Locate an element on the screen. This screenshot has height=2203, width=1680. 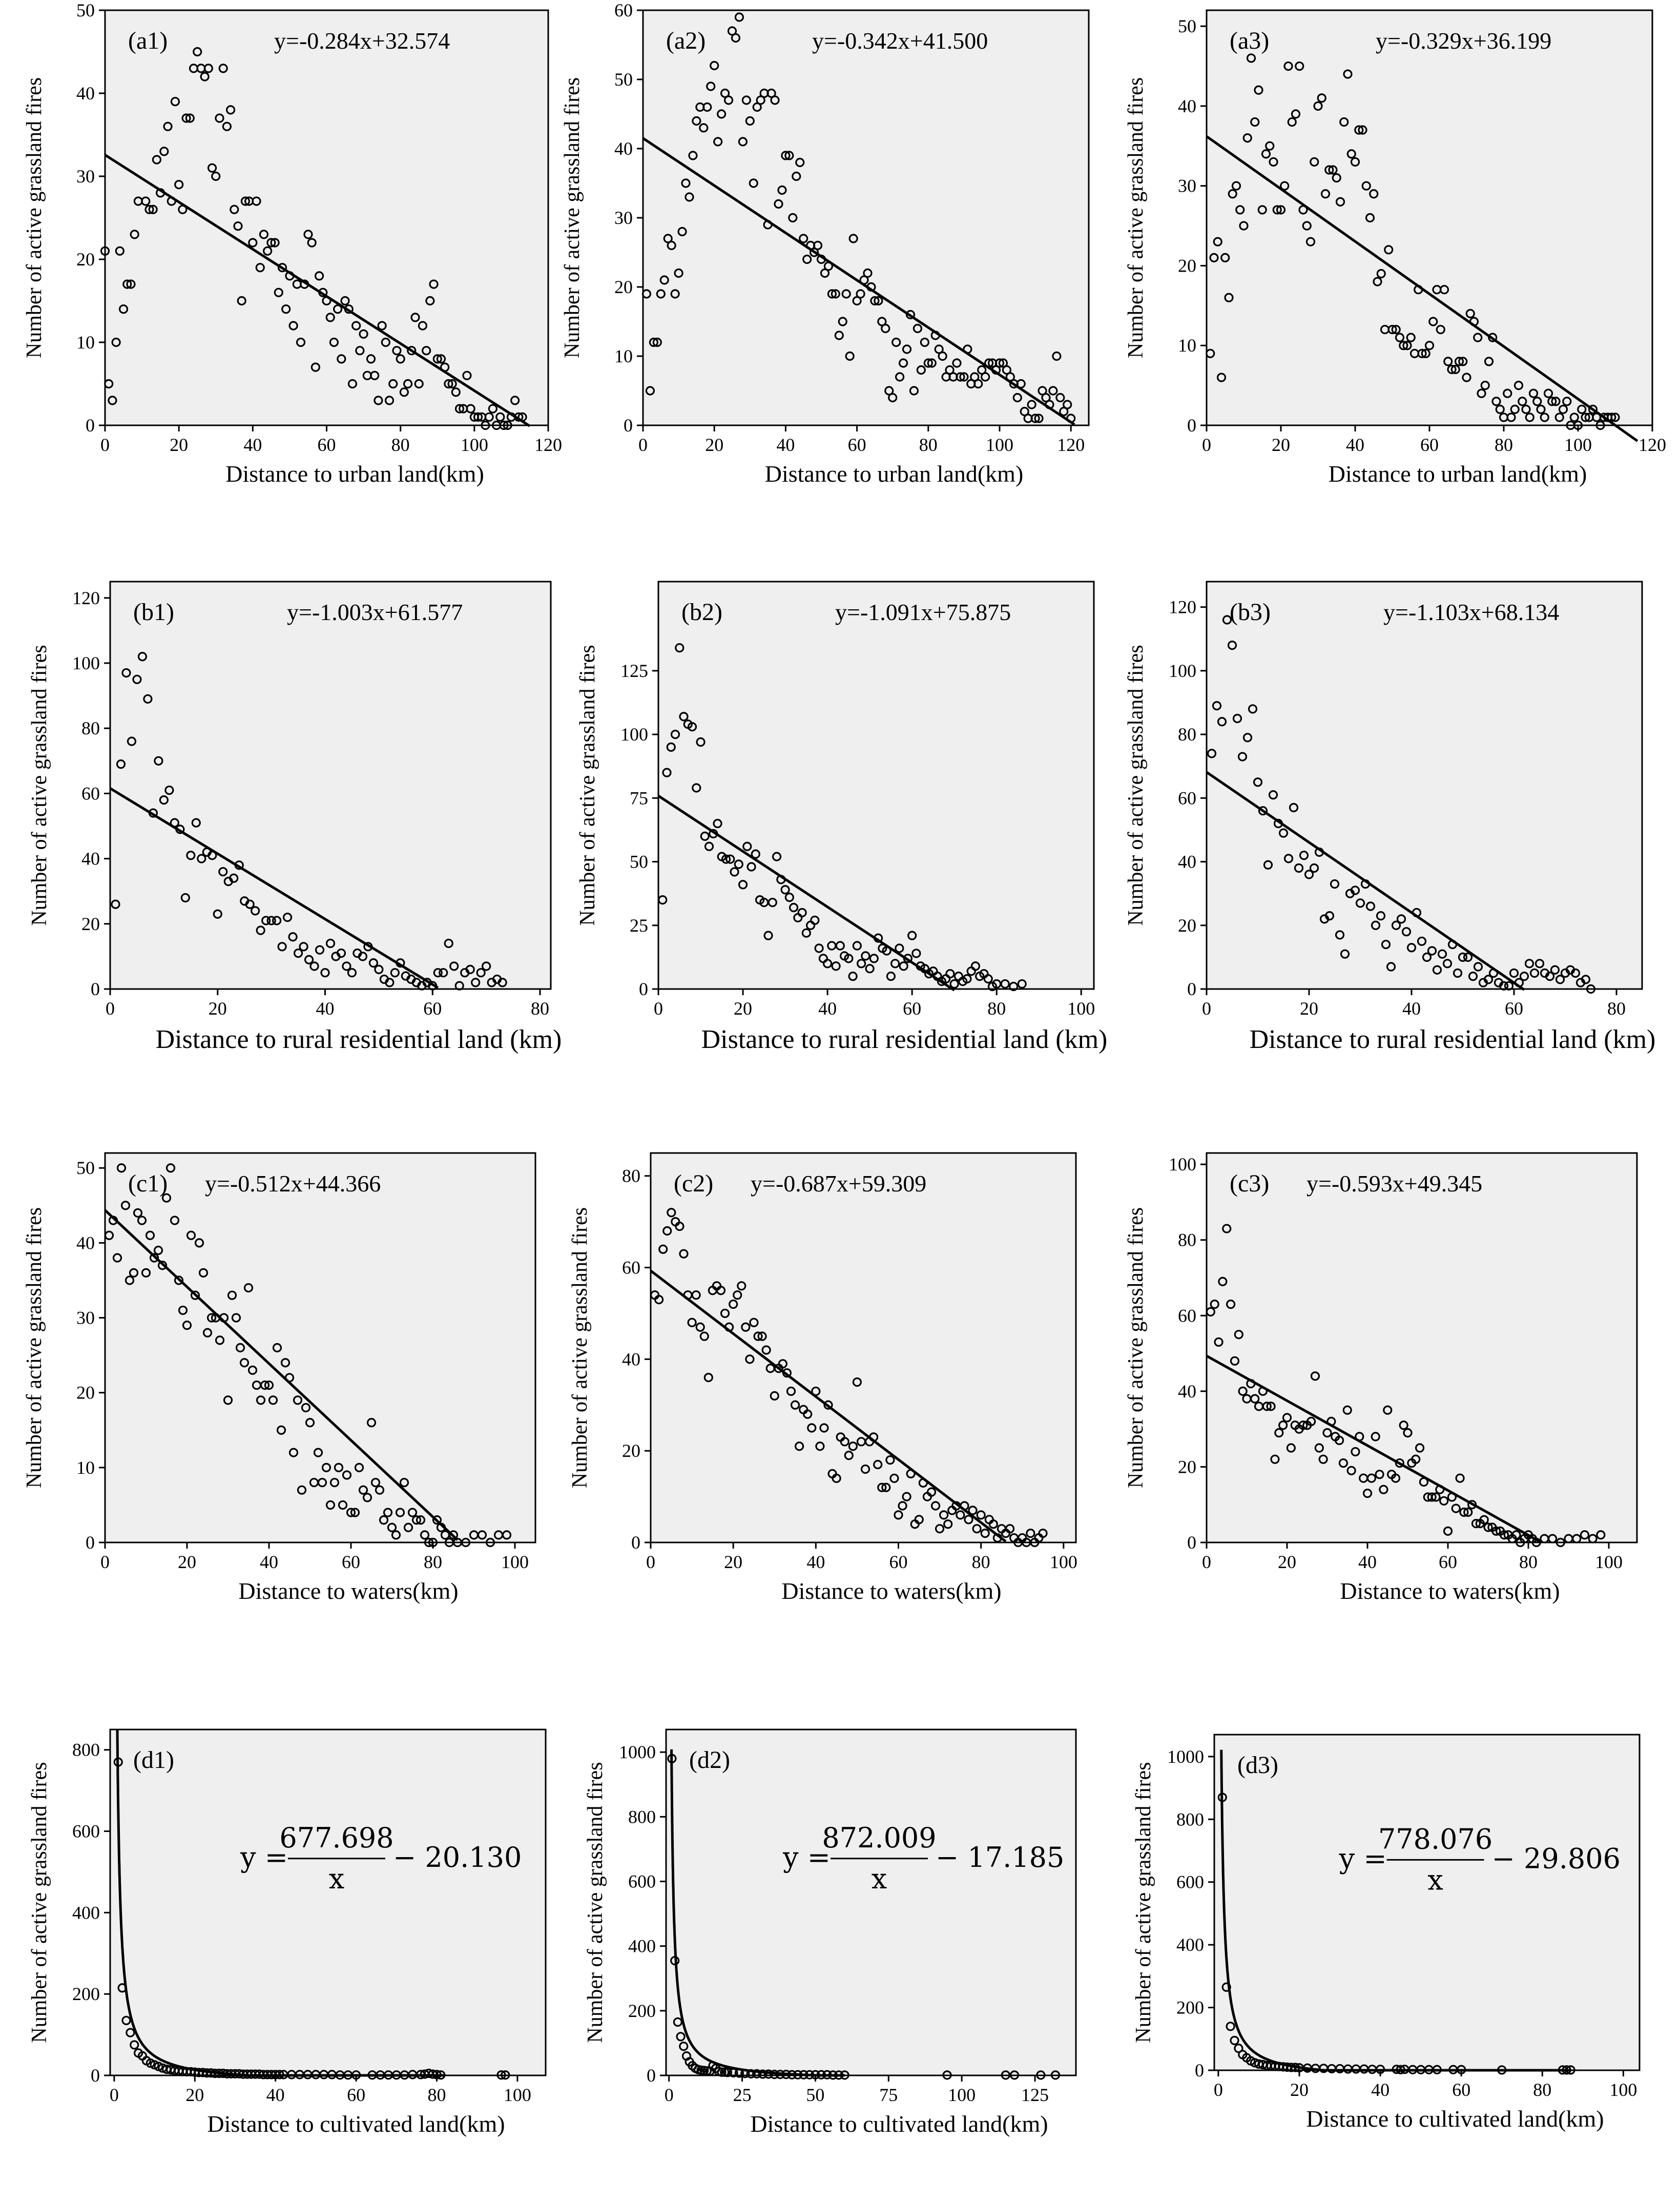
x-tick-label: 60 is located at coordinates (433, 1008).